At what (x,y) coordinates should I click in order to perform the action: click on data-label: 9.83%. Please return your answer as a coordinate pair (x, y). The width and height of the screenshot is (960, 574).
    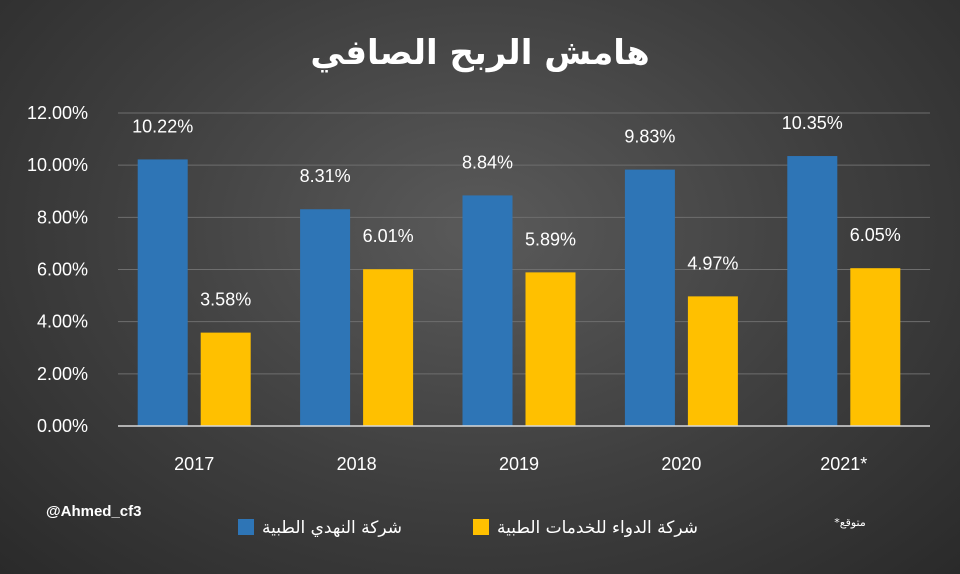
    Looking at the image, I should click on (649, 137).